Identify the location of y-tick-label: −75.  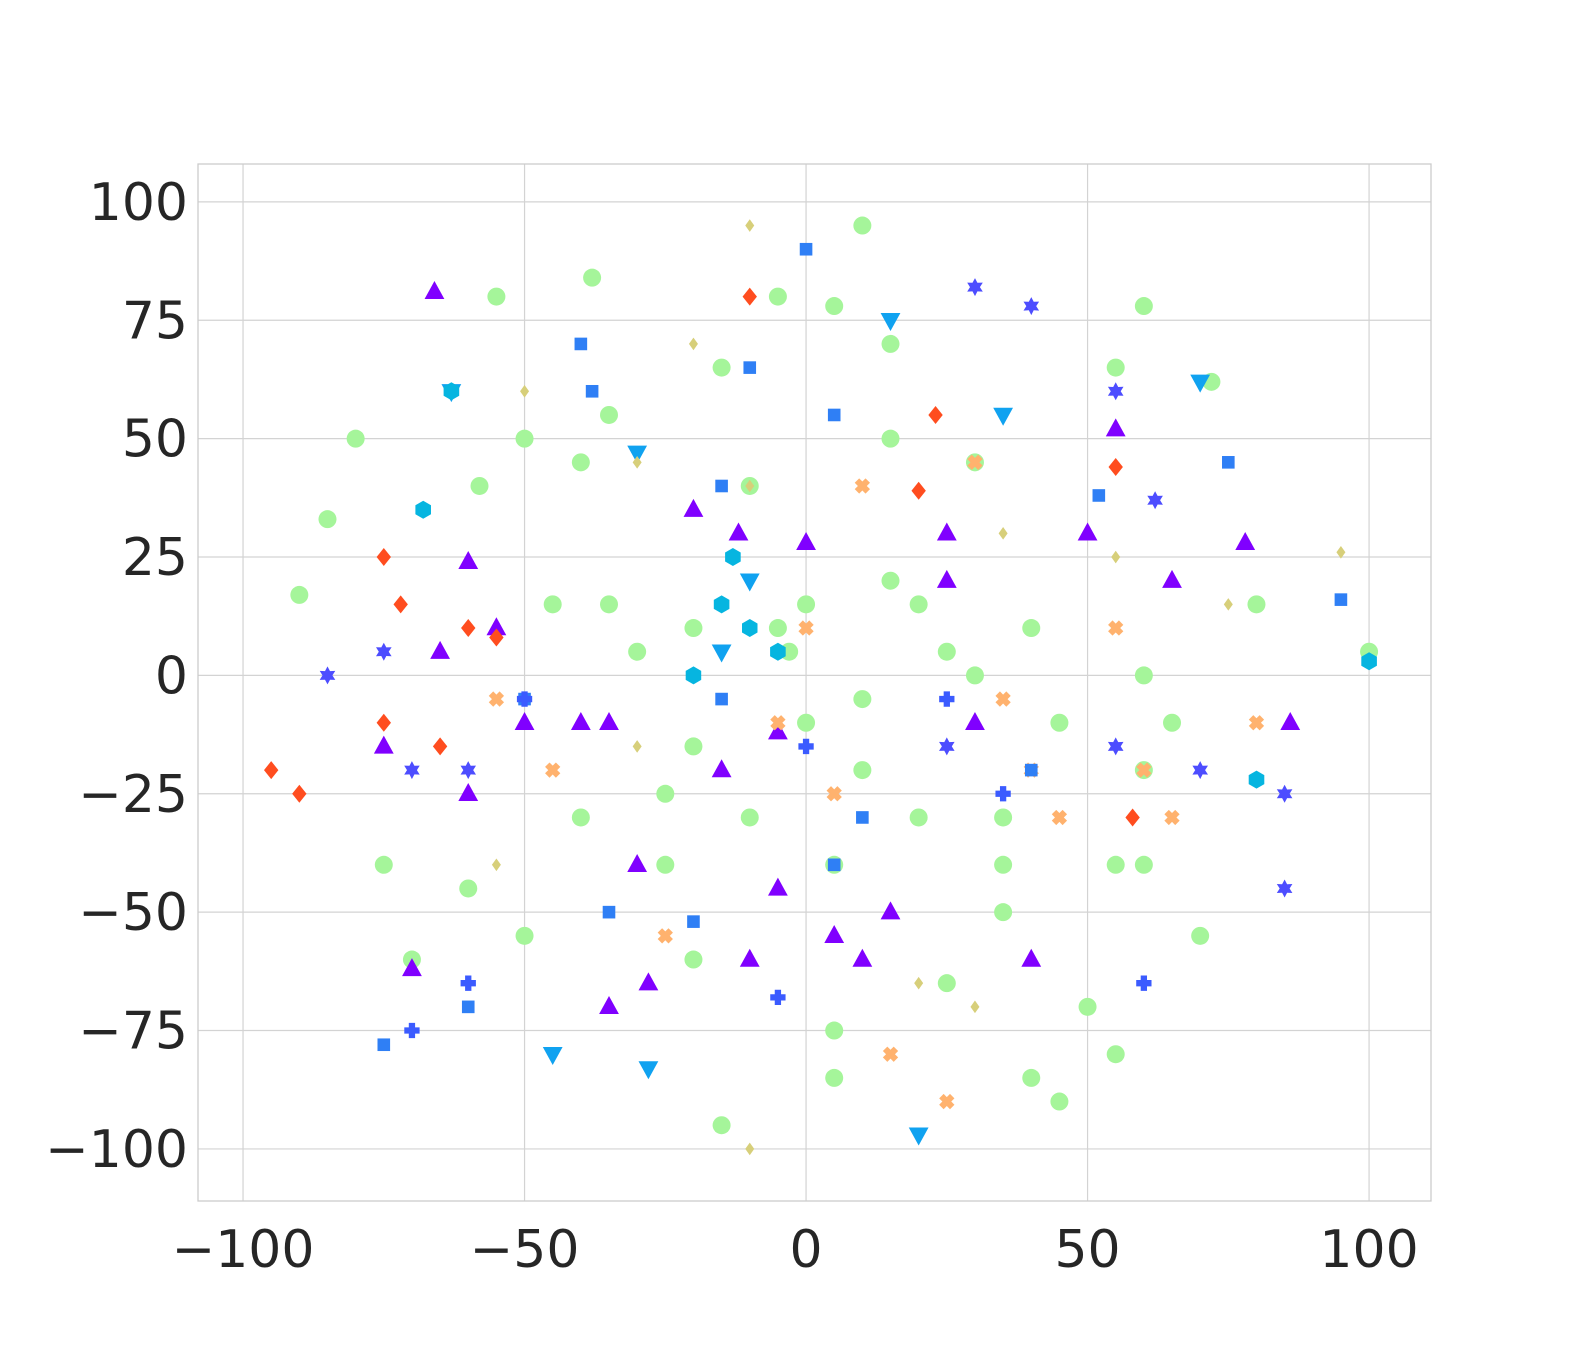
(133, 1032).